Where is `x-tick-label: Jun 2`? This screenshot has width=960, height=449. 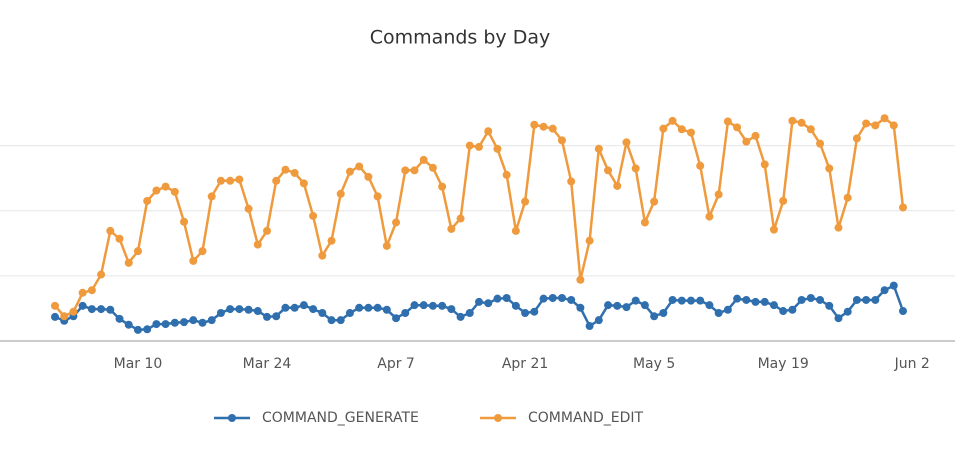
x-tick-label: Jun 2 is located at coordinates (912, 364).